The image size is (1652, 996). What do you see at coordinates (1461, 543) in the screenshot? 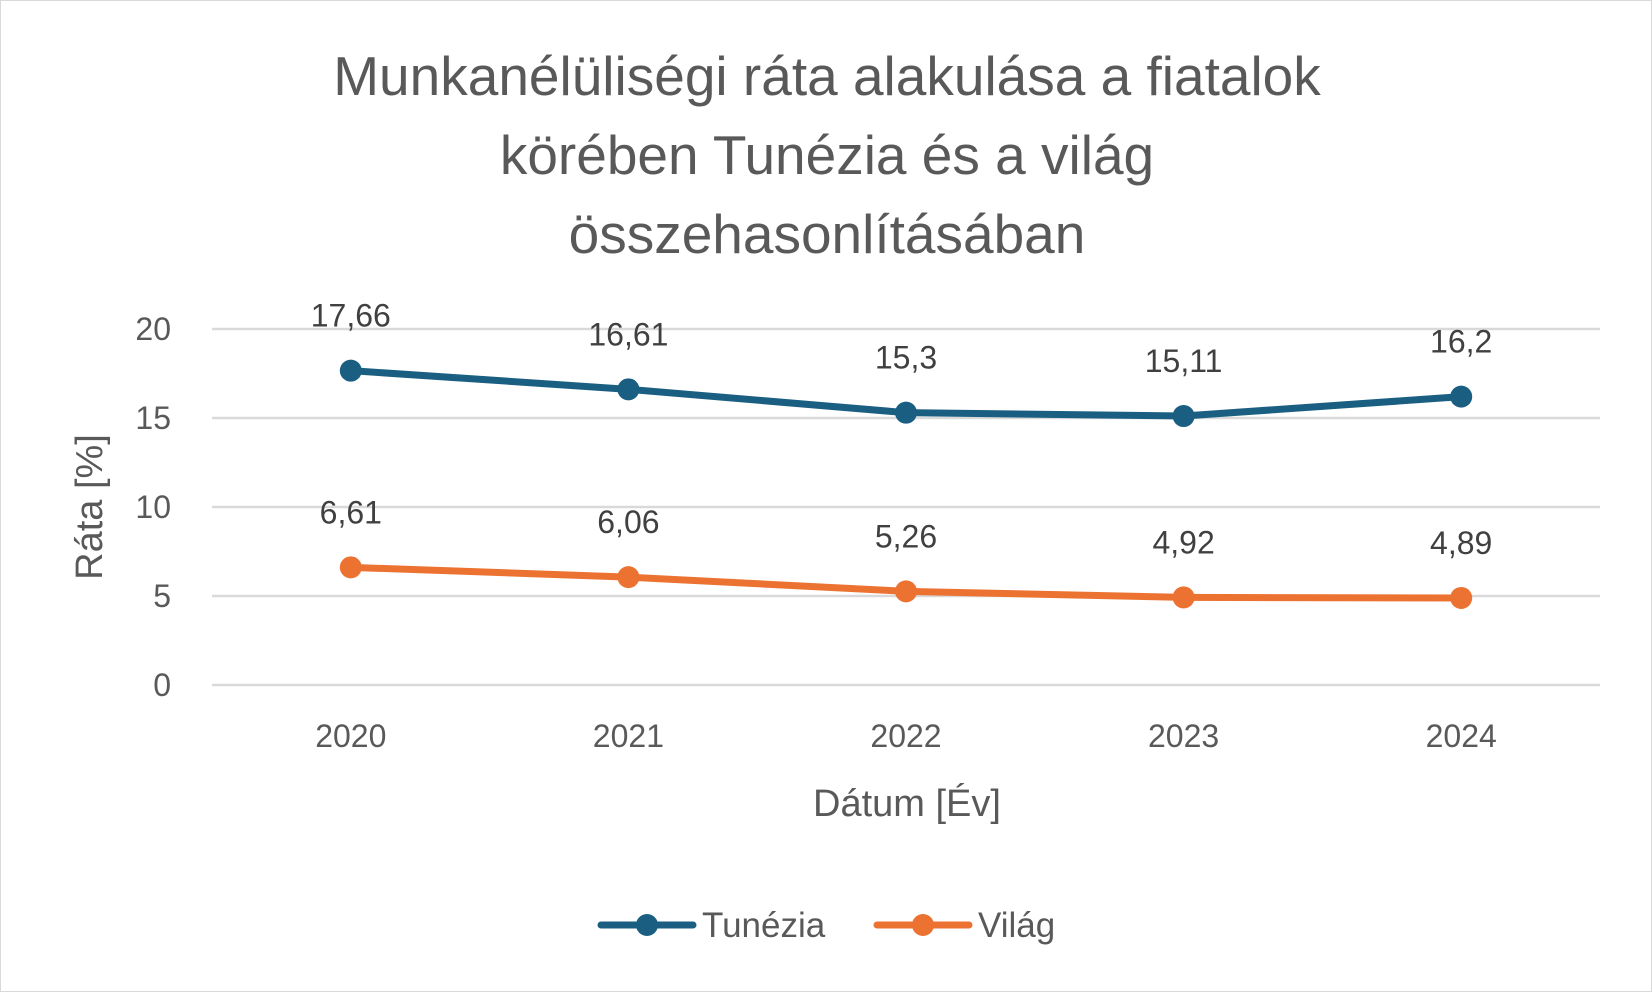
I see `data-label: 4,89` at bounding box center [1461, 543].